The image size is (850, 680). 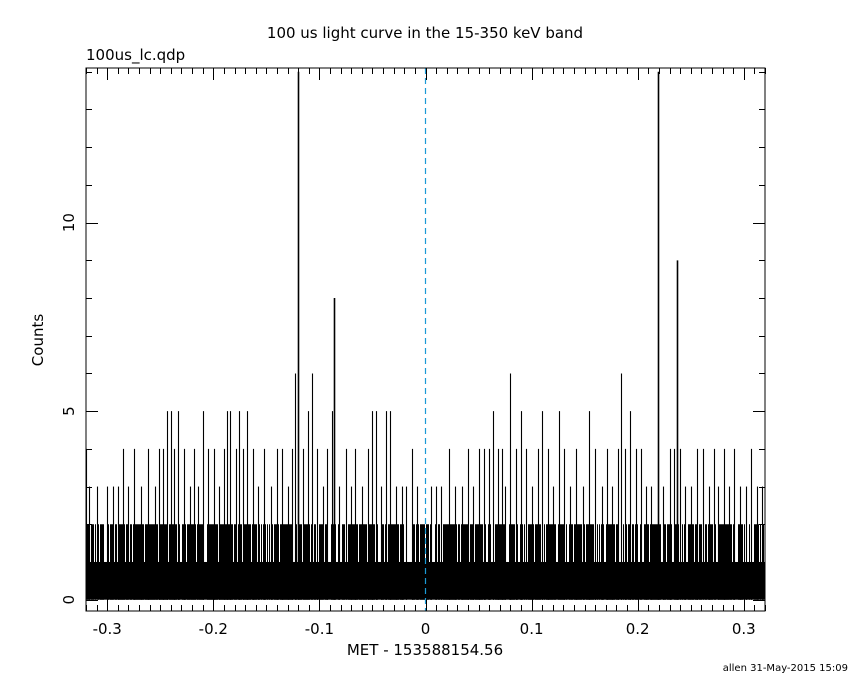 What do you see at coordinates (38, 340) in the screenshot?
I see `y-axis-label: Counts` at bounding box center [38, 340].